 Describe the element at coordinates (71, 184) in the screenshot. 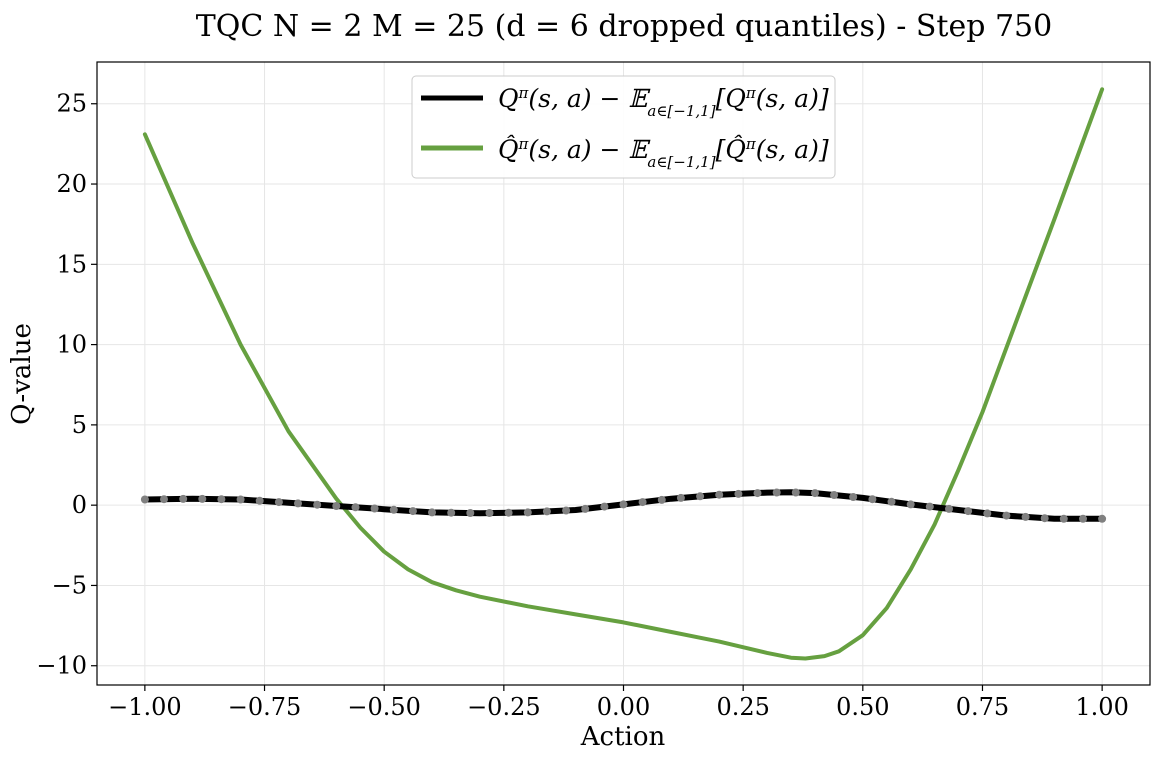

I see `y-tick-label: 20` at that location.